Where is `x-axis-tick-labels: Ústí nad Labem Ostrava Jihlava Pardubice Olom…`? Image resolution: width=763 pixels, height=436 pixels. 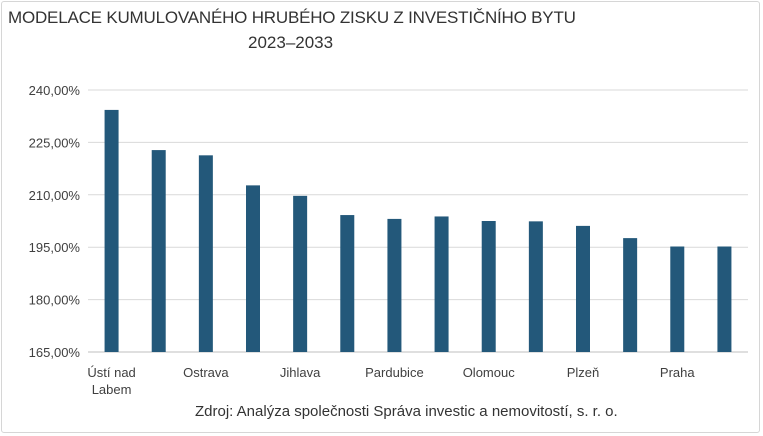 x-axis-tick-labels: Ústí nad Labem Ostrava Jihlava Pardubice Olom… is located at coordinates (391, 381).